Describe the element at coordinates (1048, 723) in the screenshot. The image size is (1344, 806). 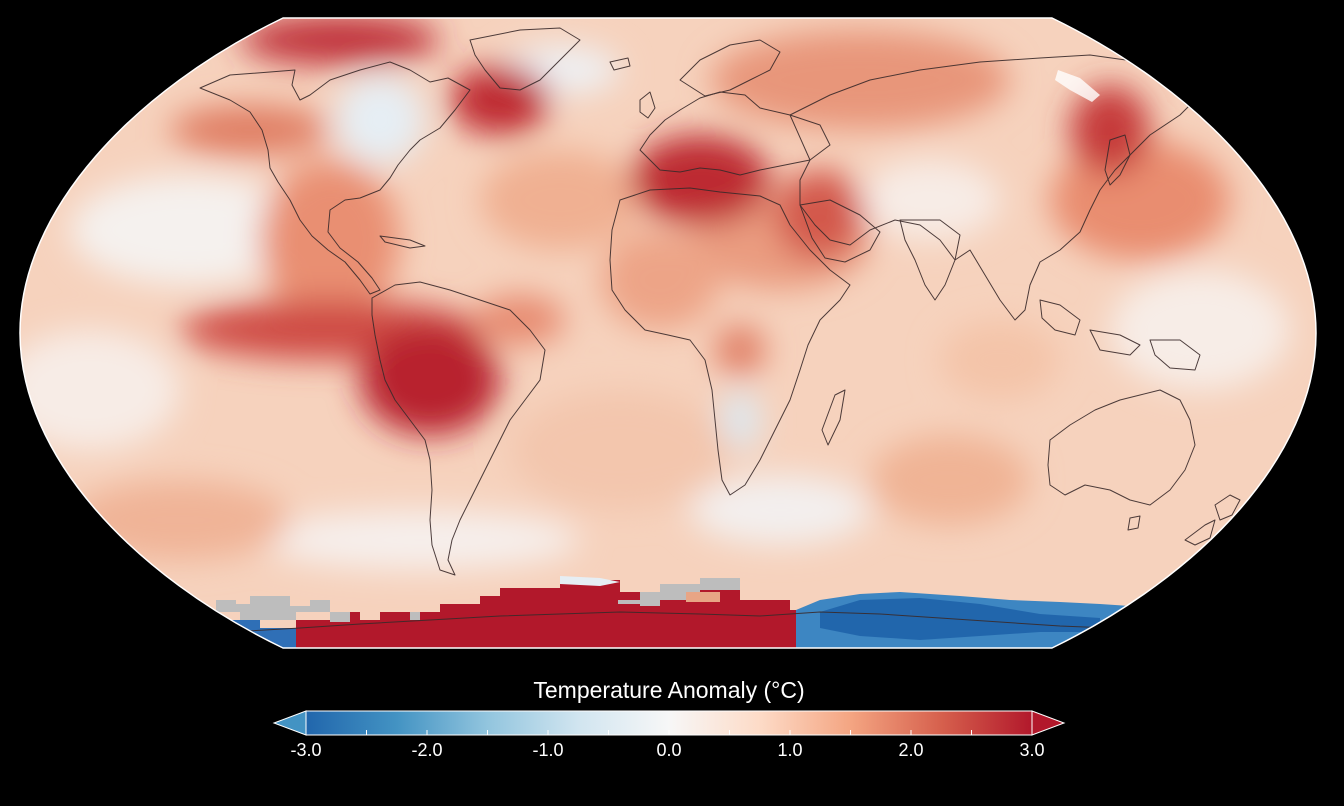
I see `colorbar-extend-max` at that location.